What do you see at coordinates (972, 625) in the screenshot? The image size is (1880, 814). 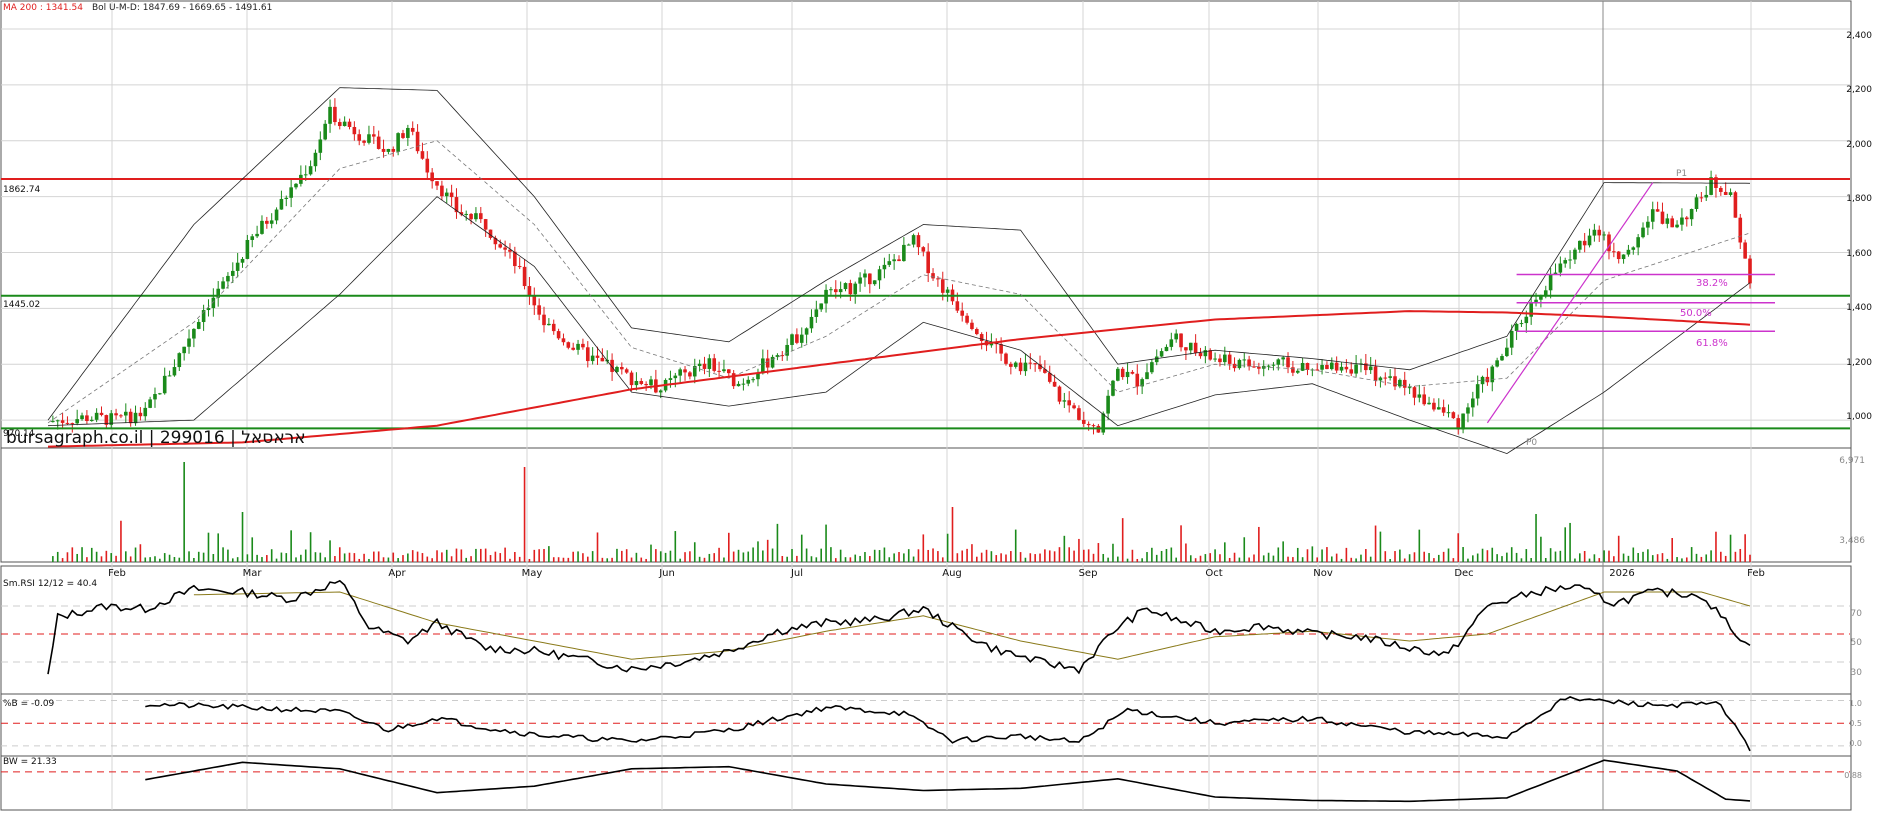 I see `rsi-signal-line` at bounding box center [972, 625].